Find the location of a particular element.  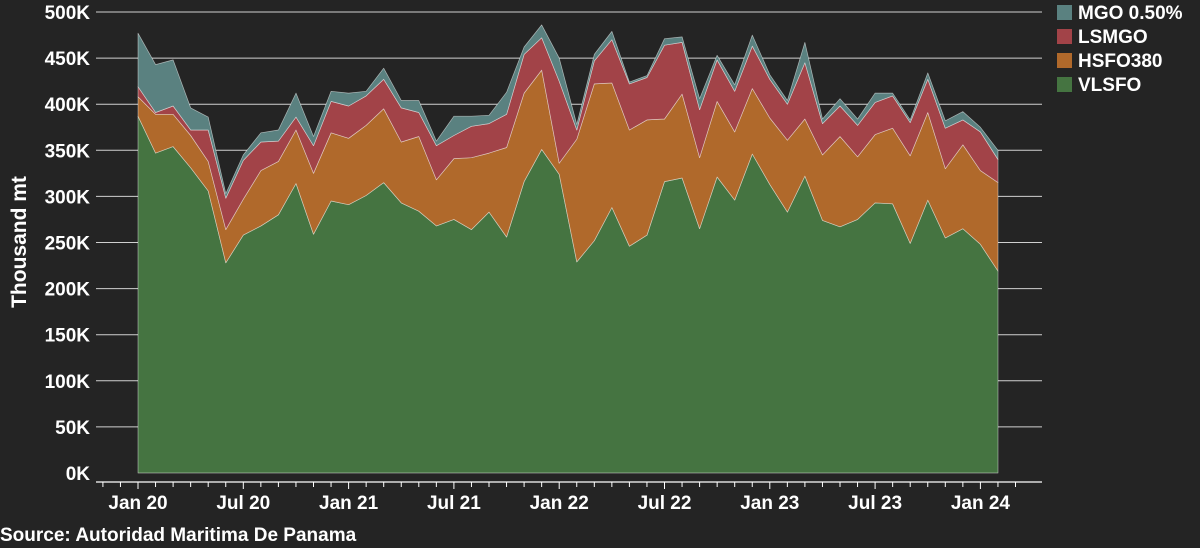

y-tick-label: 50K is located at coordinates (72, 428).